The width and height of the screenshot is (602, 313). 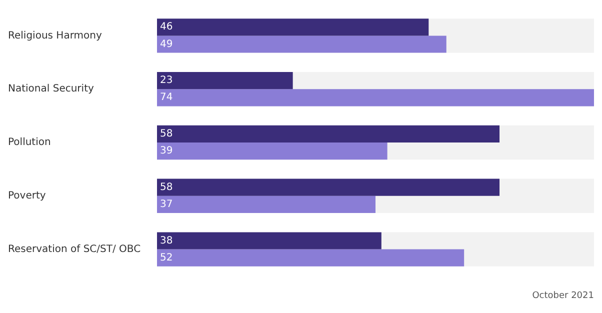 I want to click on data-label: 74, so click(x=166, y=98).